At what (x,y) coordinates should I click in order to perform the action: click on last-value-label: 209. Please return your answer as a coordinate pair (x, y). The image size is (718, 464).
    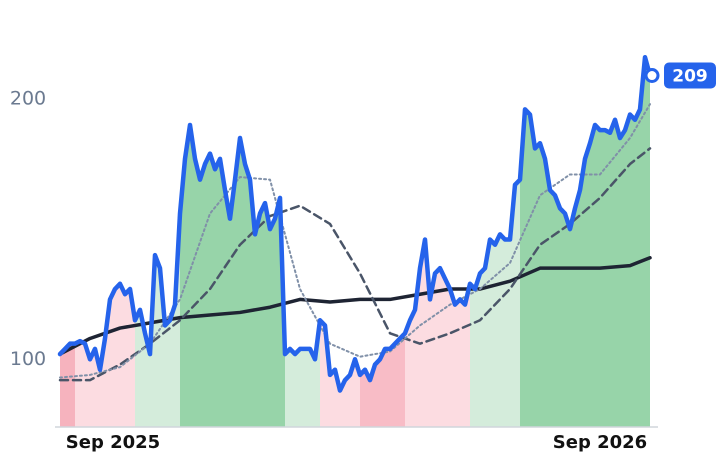
    Looking at the image, I should click on (690, 77).